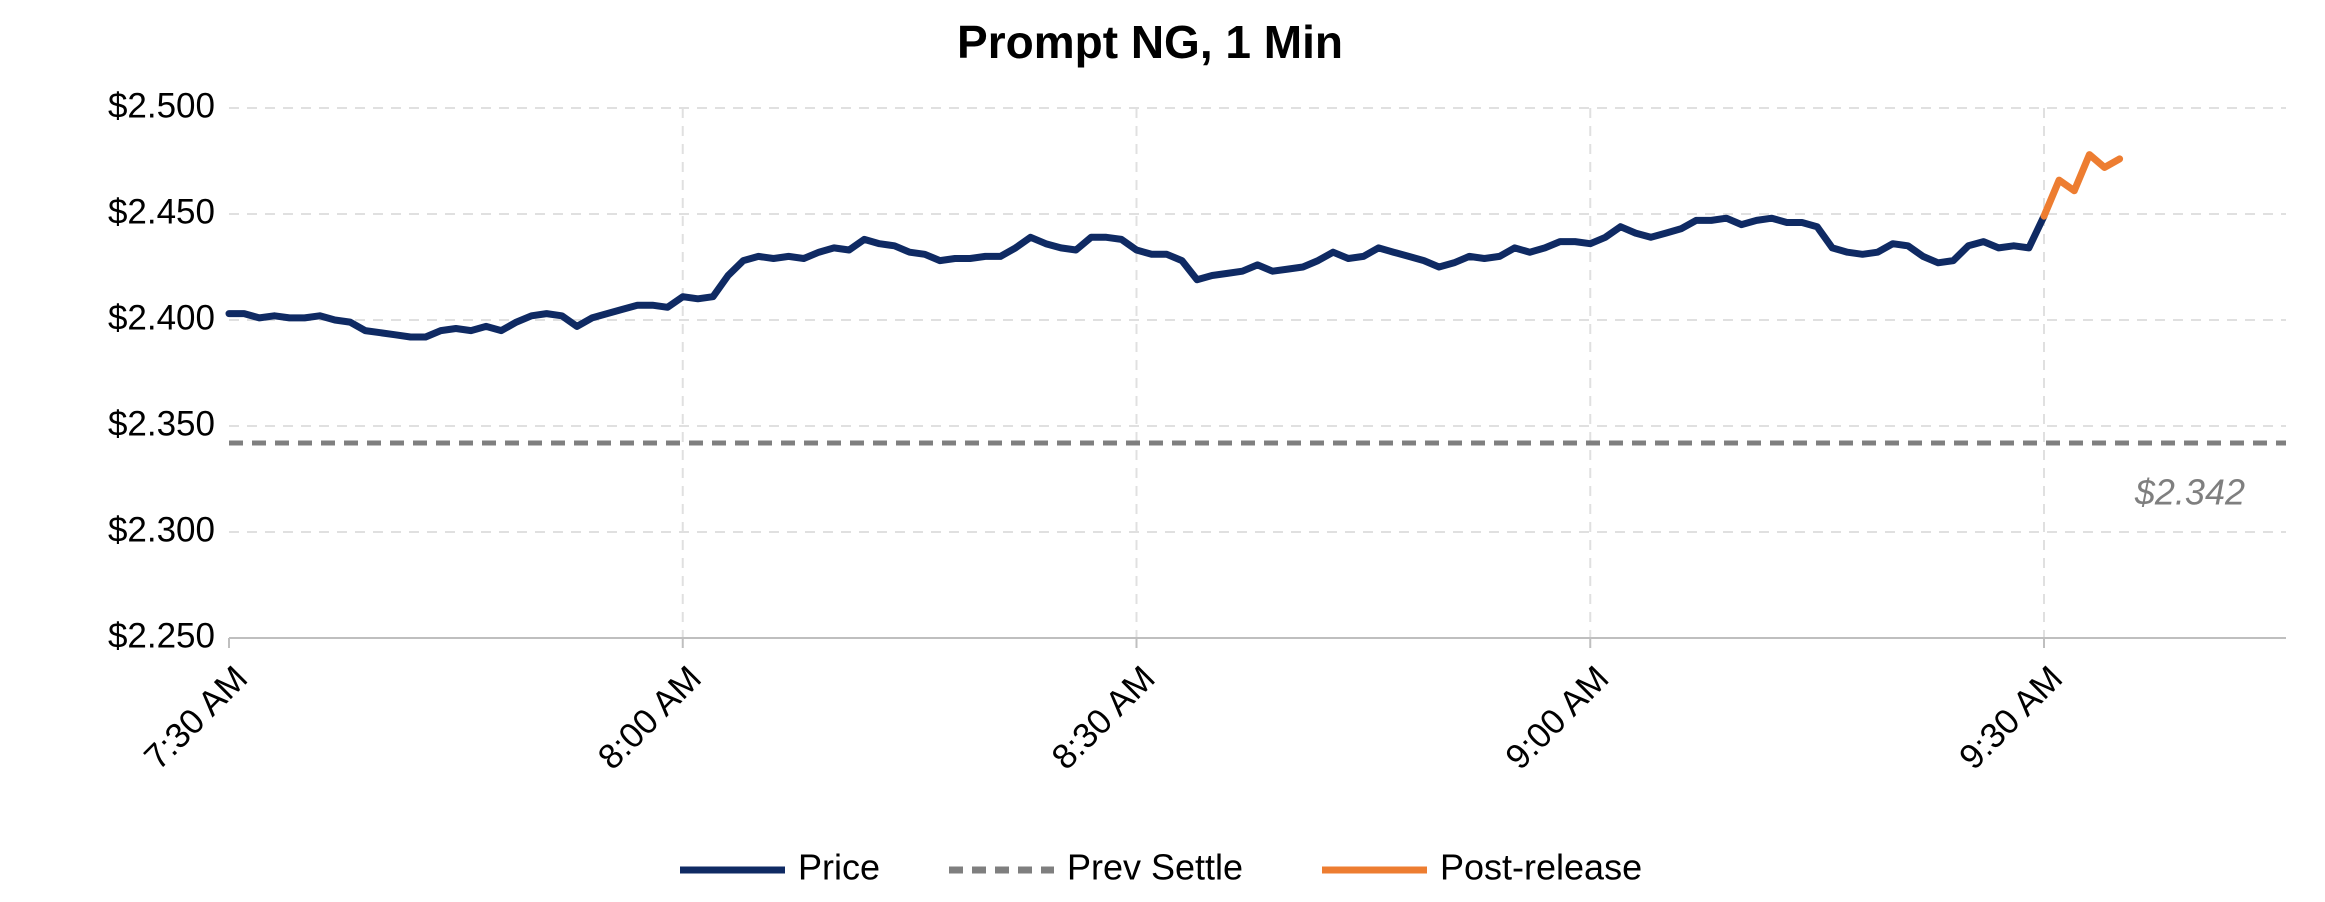 This screenshot has height=902, width=2325. What do you see at coordinates (161, 211) in the screenshot?
I see `y-tick-label: $2.450` at bounding box center [161, 211].